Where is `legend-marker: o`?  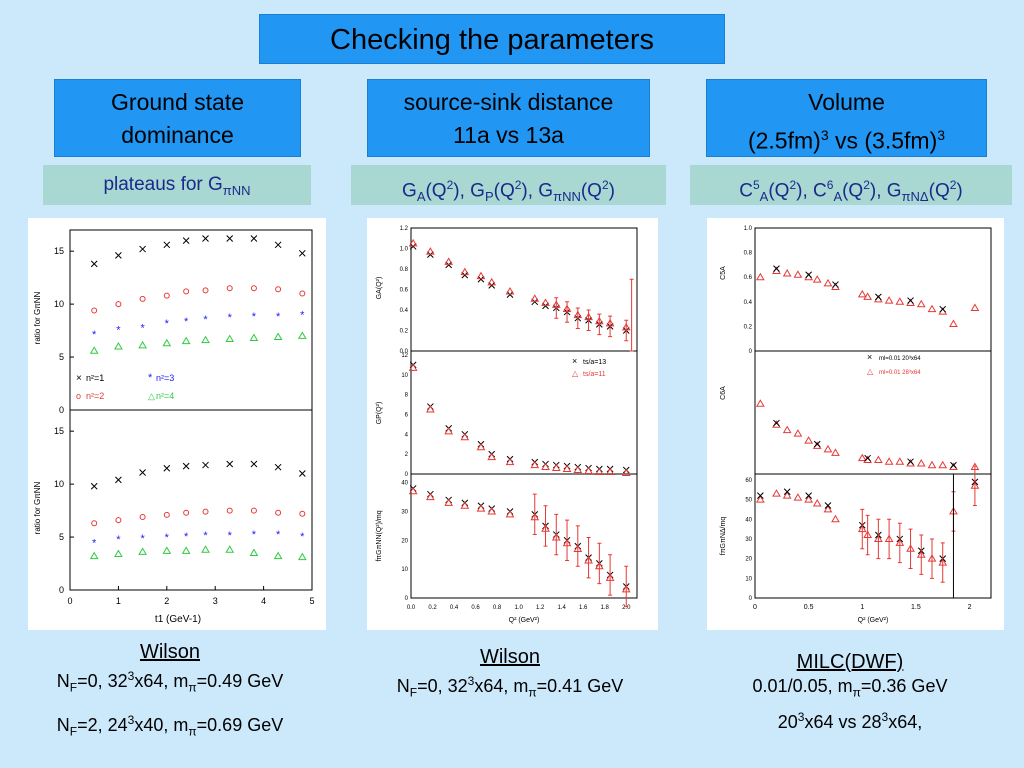 legend-marker: o is located at coordinates (78, 396).